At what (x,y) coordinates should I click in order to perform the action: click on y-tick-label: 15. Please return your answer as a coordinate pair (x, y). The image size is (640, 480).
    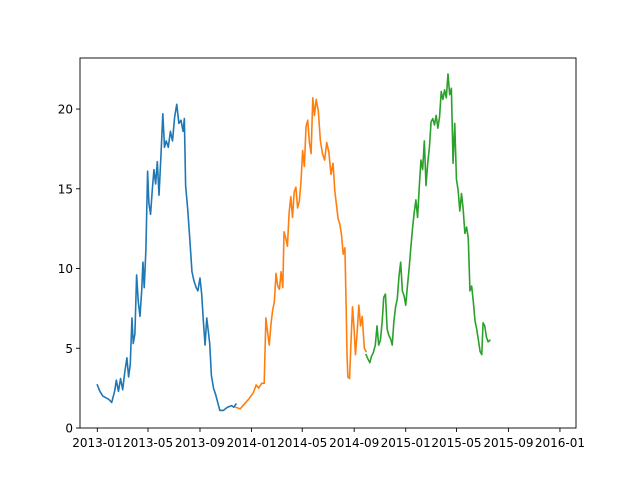
    Looking at the image, I should click on (65, 189).